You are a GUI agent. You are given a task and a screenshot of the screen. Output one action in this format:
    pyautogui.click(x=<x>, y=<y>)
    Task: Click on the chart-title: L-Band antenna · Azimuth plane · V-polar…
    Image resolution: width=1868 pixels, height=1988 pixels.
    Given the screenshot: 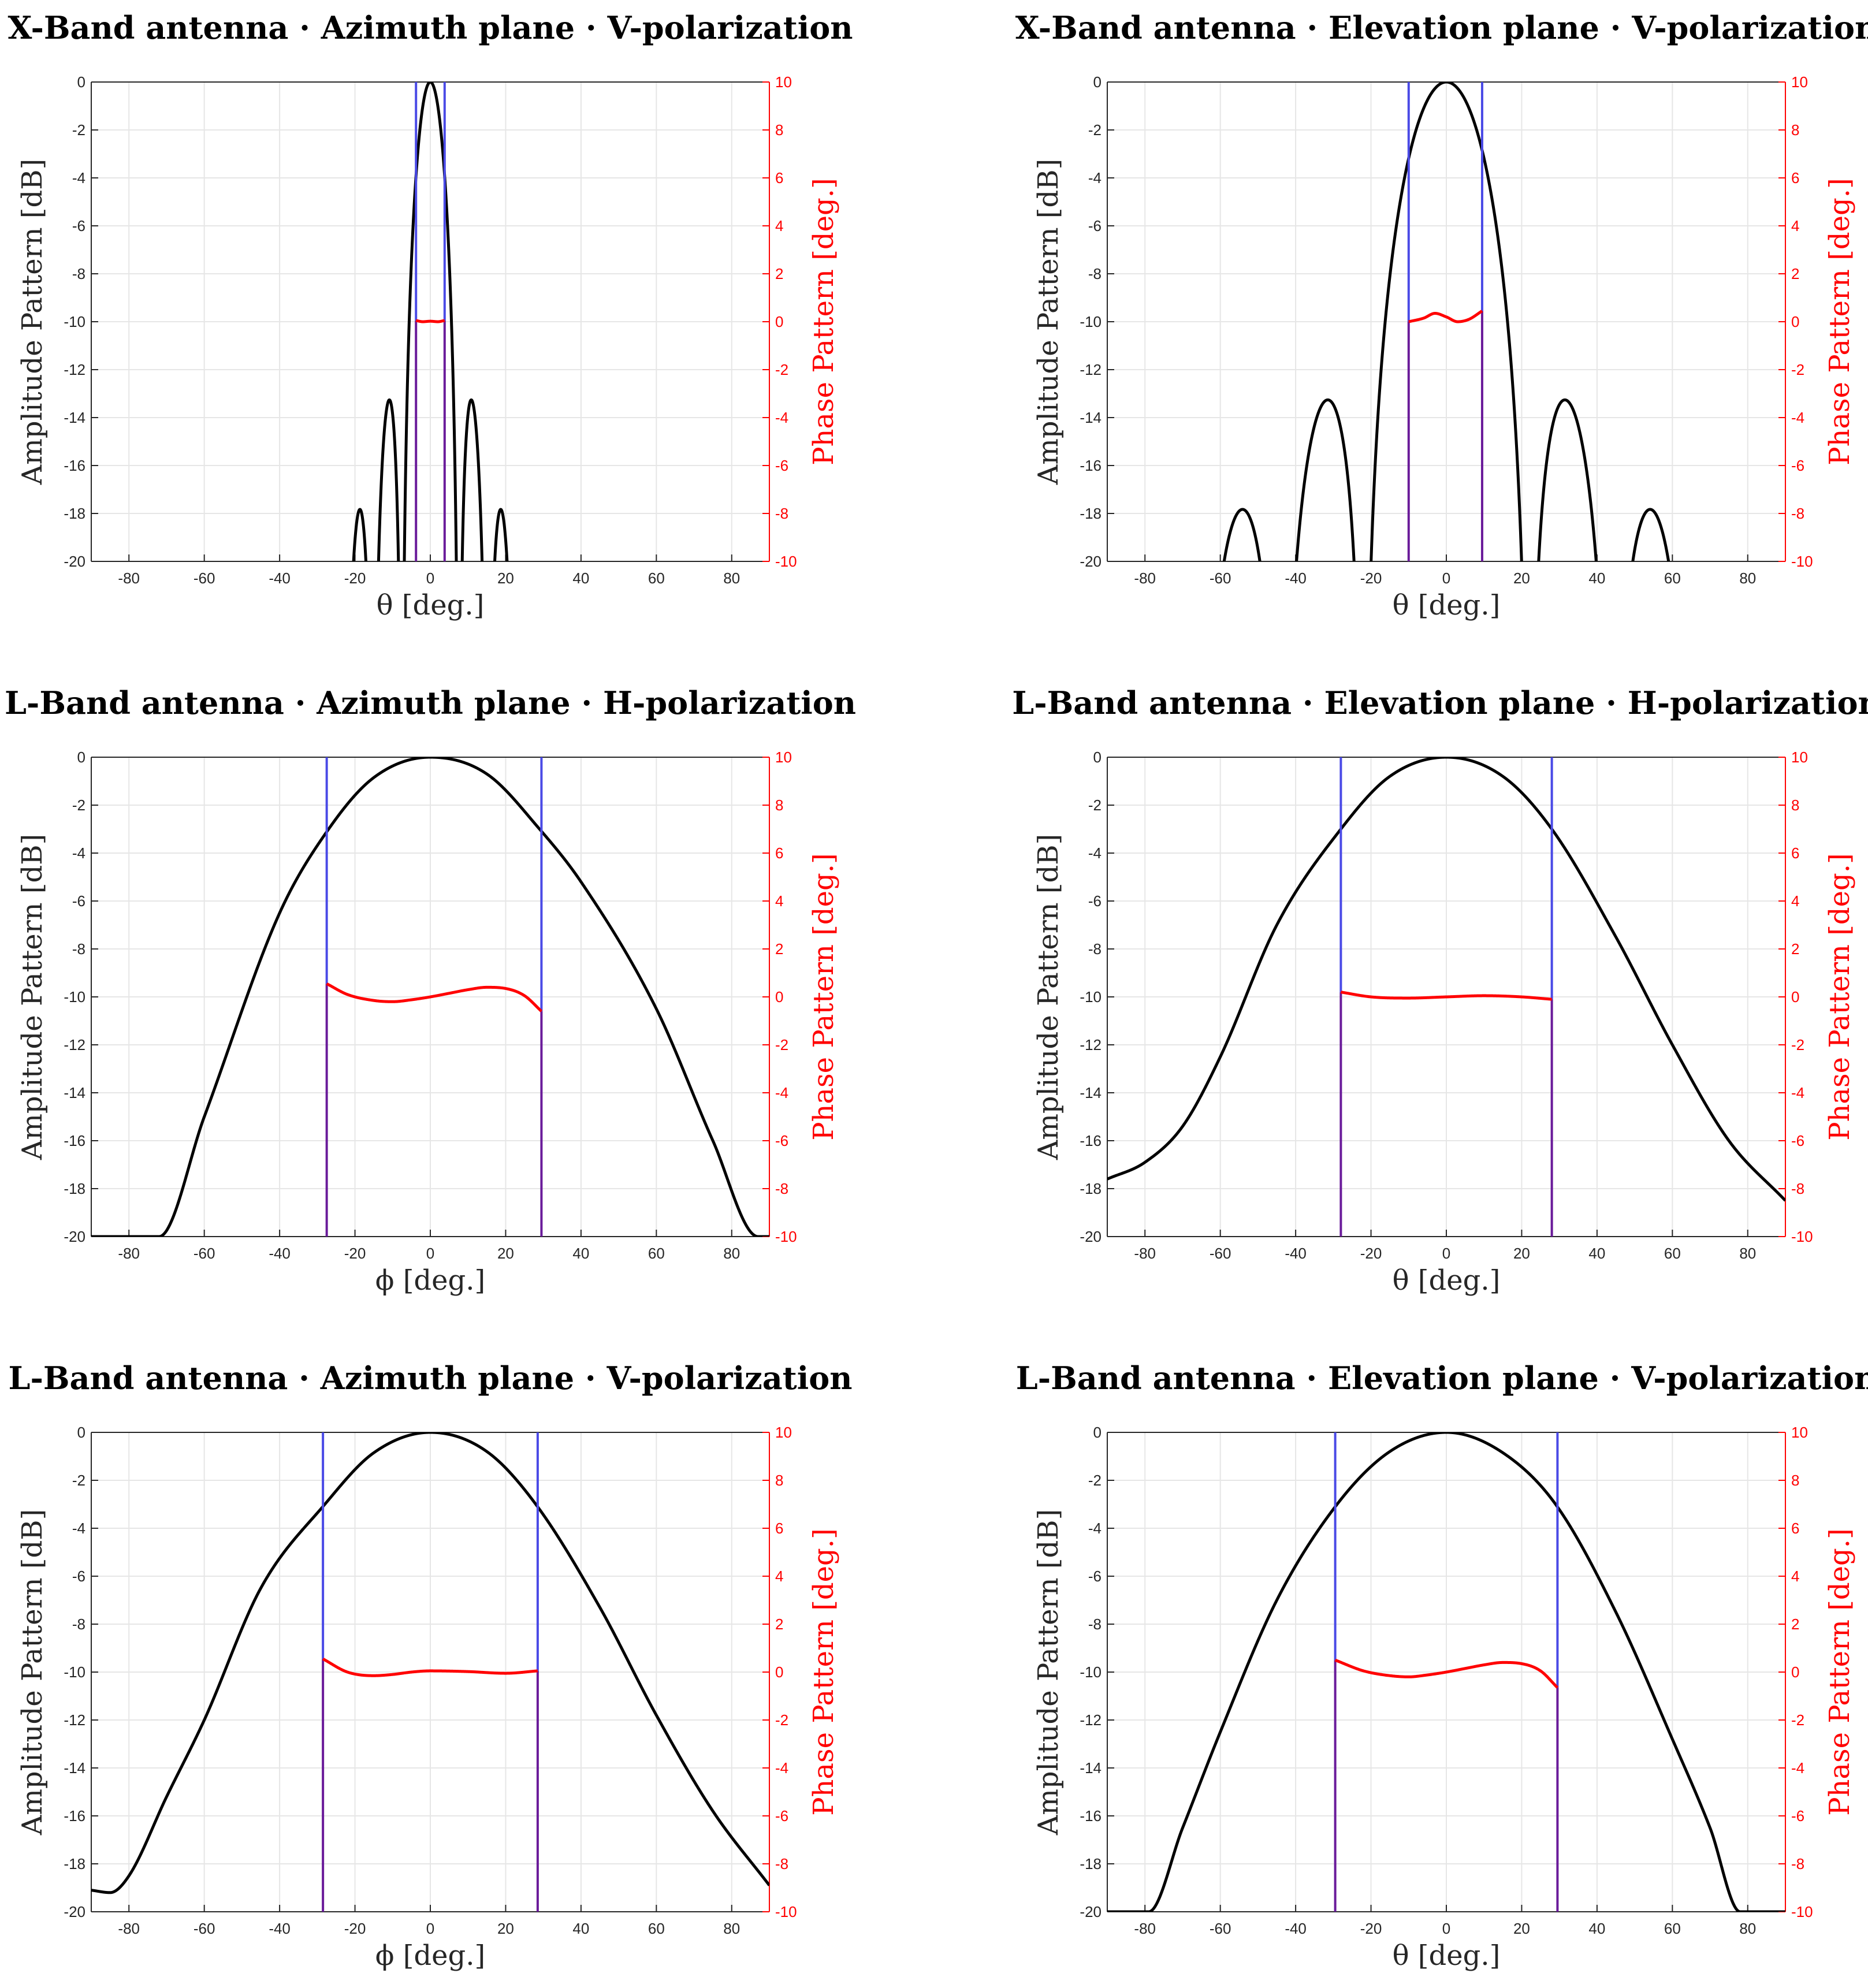 What is the action you would take?
    pyautogui.click(x=430, y=1379)
    